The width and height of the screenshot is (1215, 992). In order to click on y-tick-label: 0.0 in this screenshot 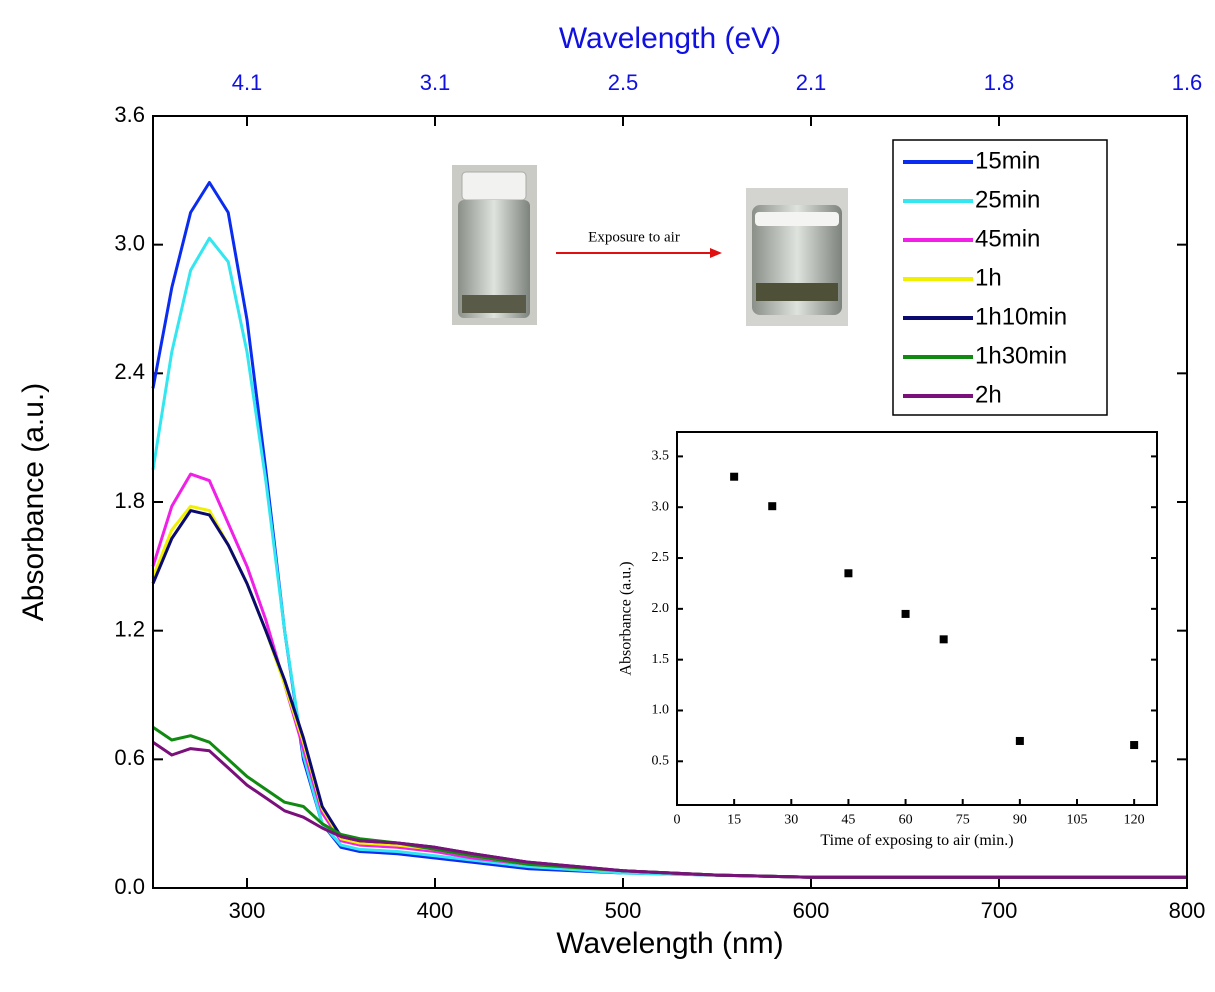, I will do `click(129, 886)`.